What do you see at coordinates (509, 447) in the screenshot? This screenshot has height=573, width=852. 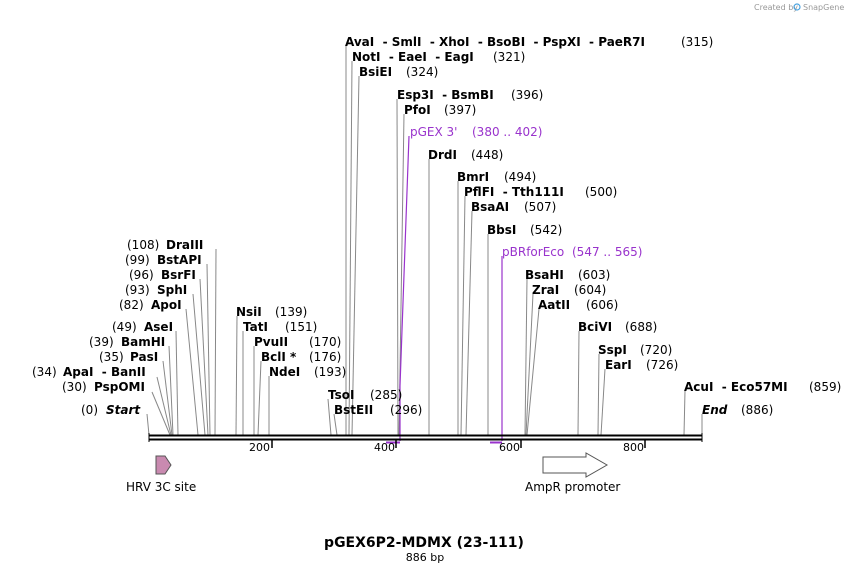 I see `tick-600: 600` at bounding box center [509, 447].